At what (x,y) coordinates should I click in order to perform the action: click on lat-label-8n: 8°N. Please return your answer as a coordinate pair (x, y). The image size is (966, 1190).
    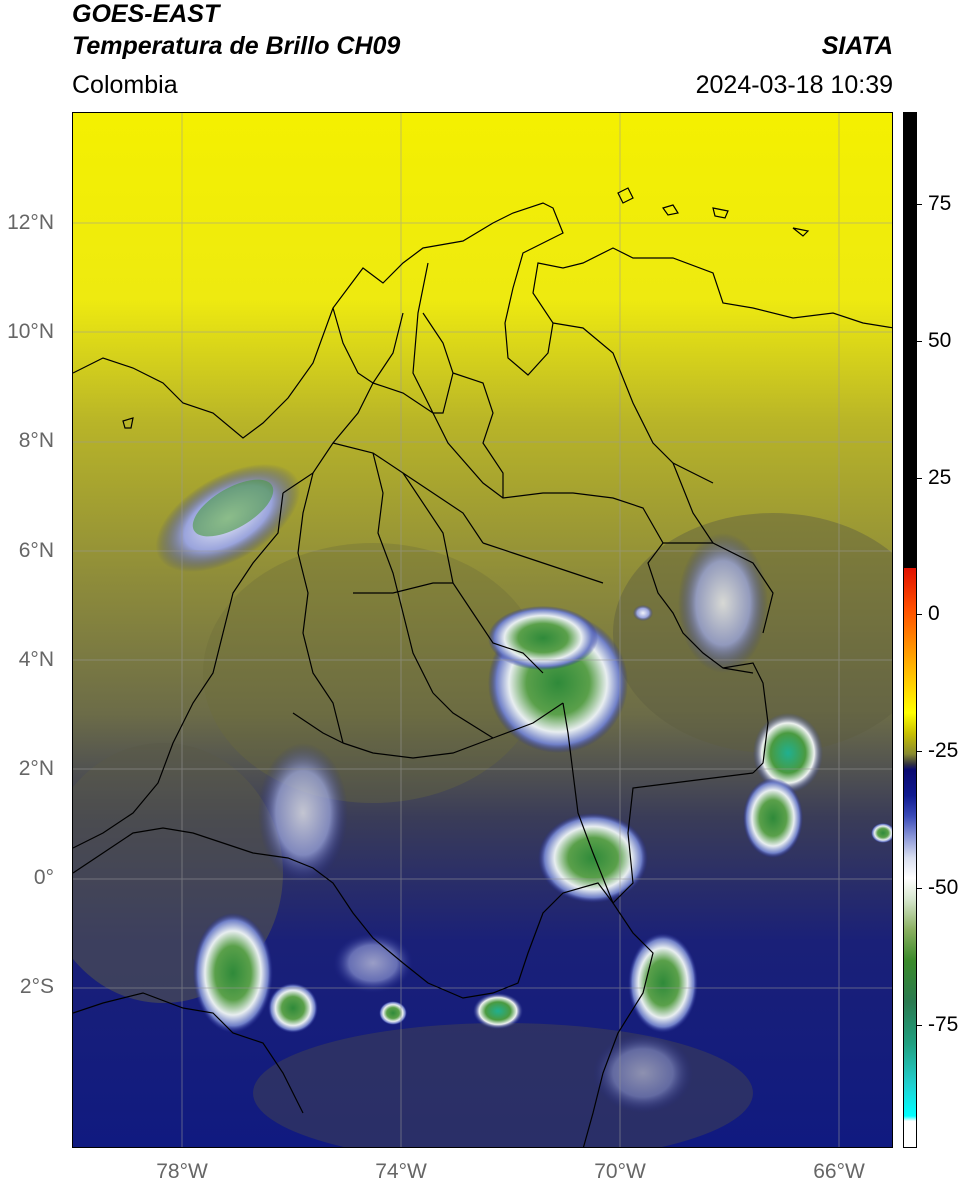
    Looking at the image, I should click on (36, 440).